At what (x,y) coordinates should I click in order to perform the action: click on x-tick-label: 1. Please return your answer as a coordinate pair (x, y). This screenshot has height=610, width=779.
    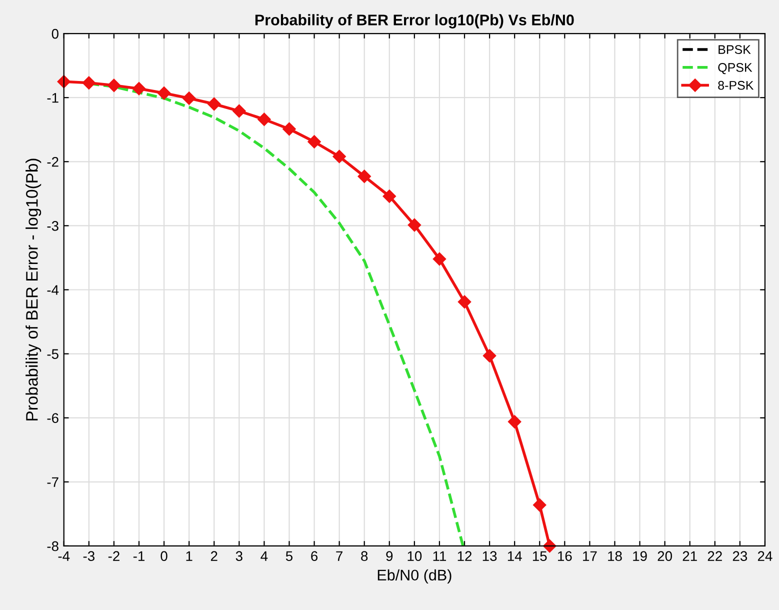
    Looking at the image, I should click on (189, 556).